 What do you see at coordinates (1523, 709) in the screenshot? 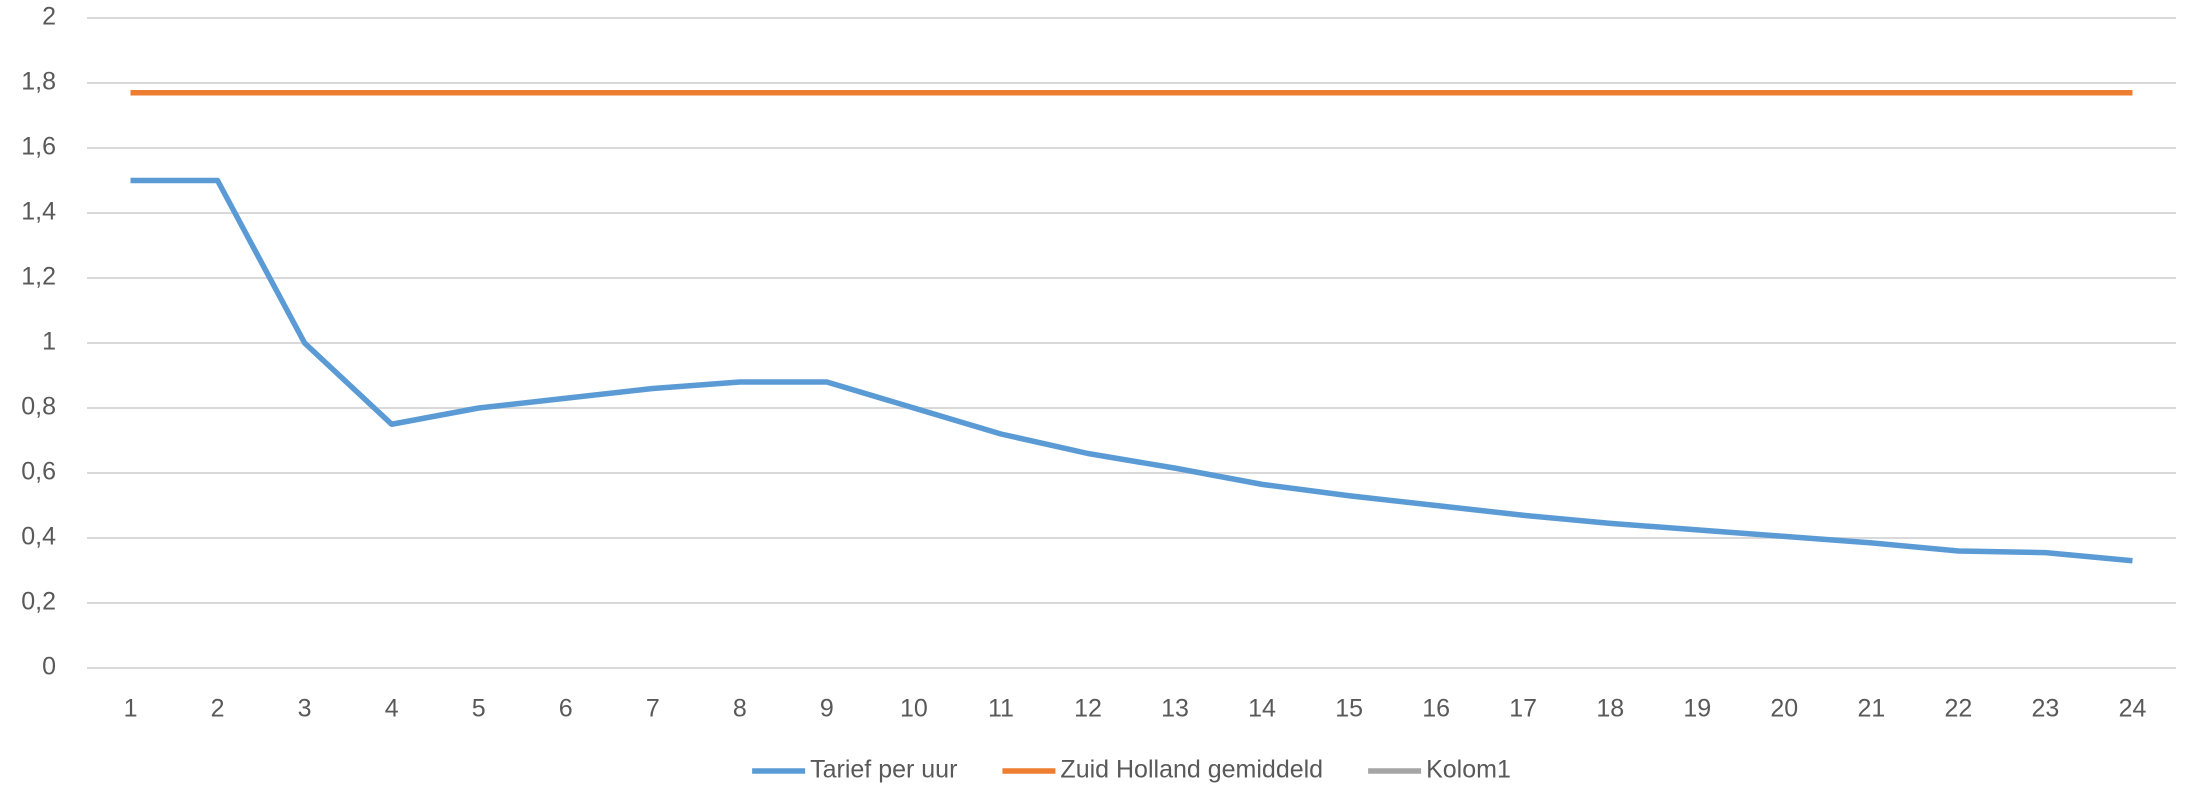
I see `x-tick-label: 17` at bounding box center [1523, 709].